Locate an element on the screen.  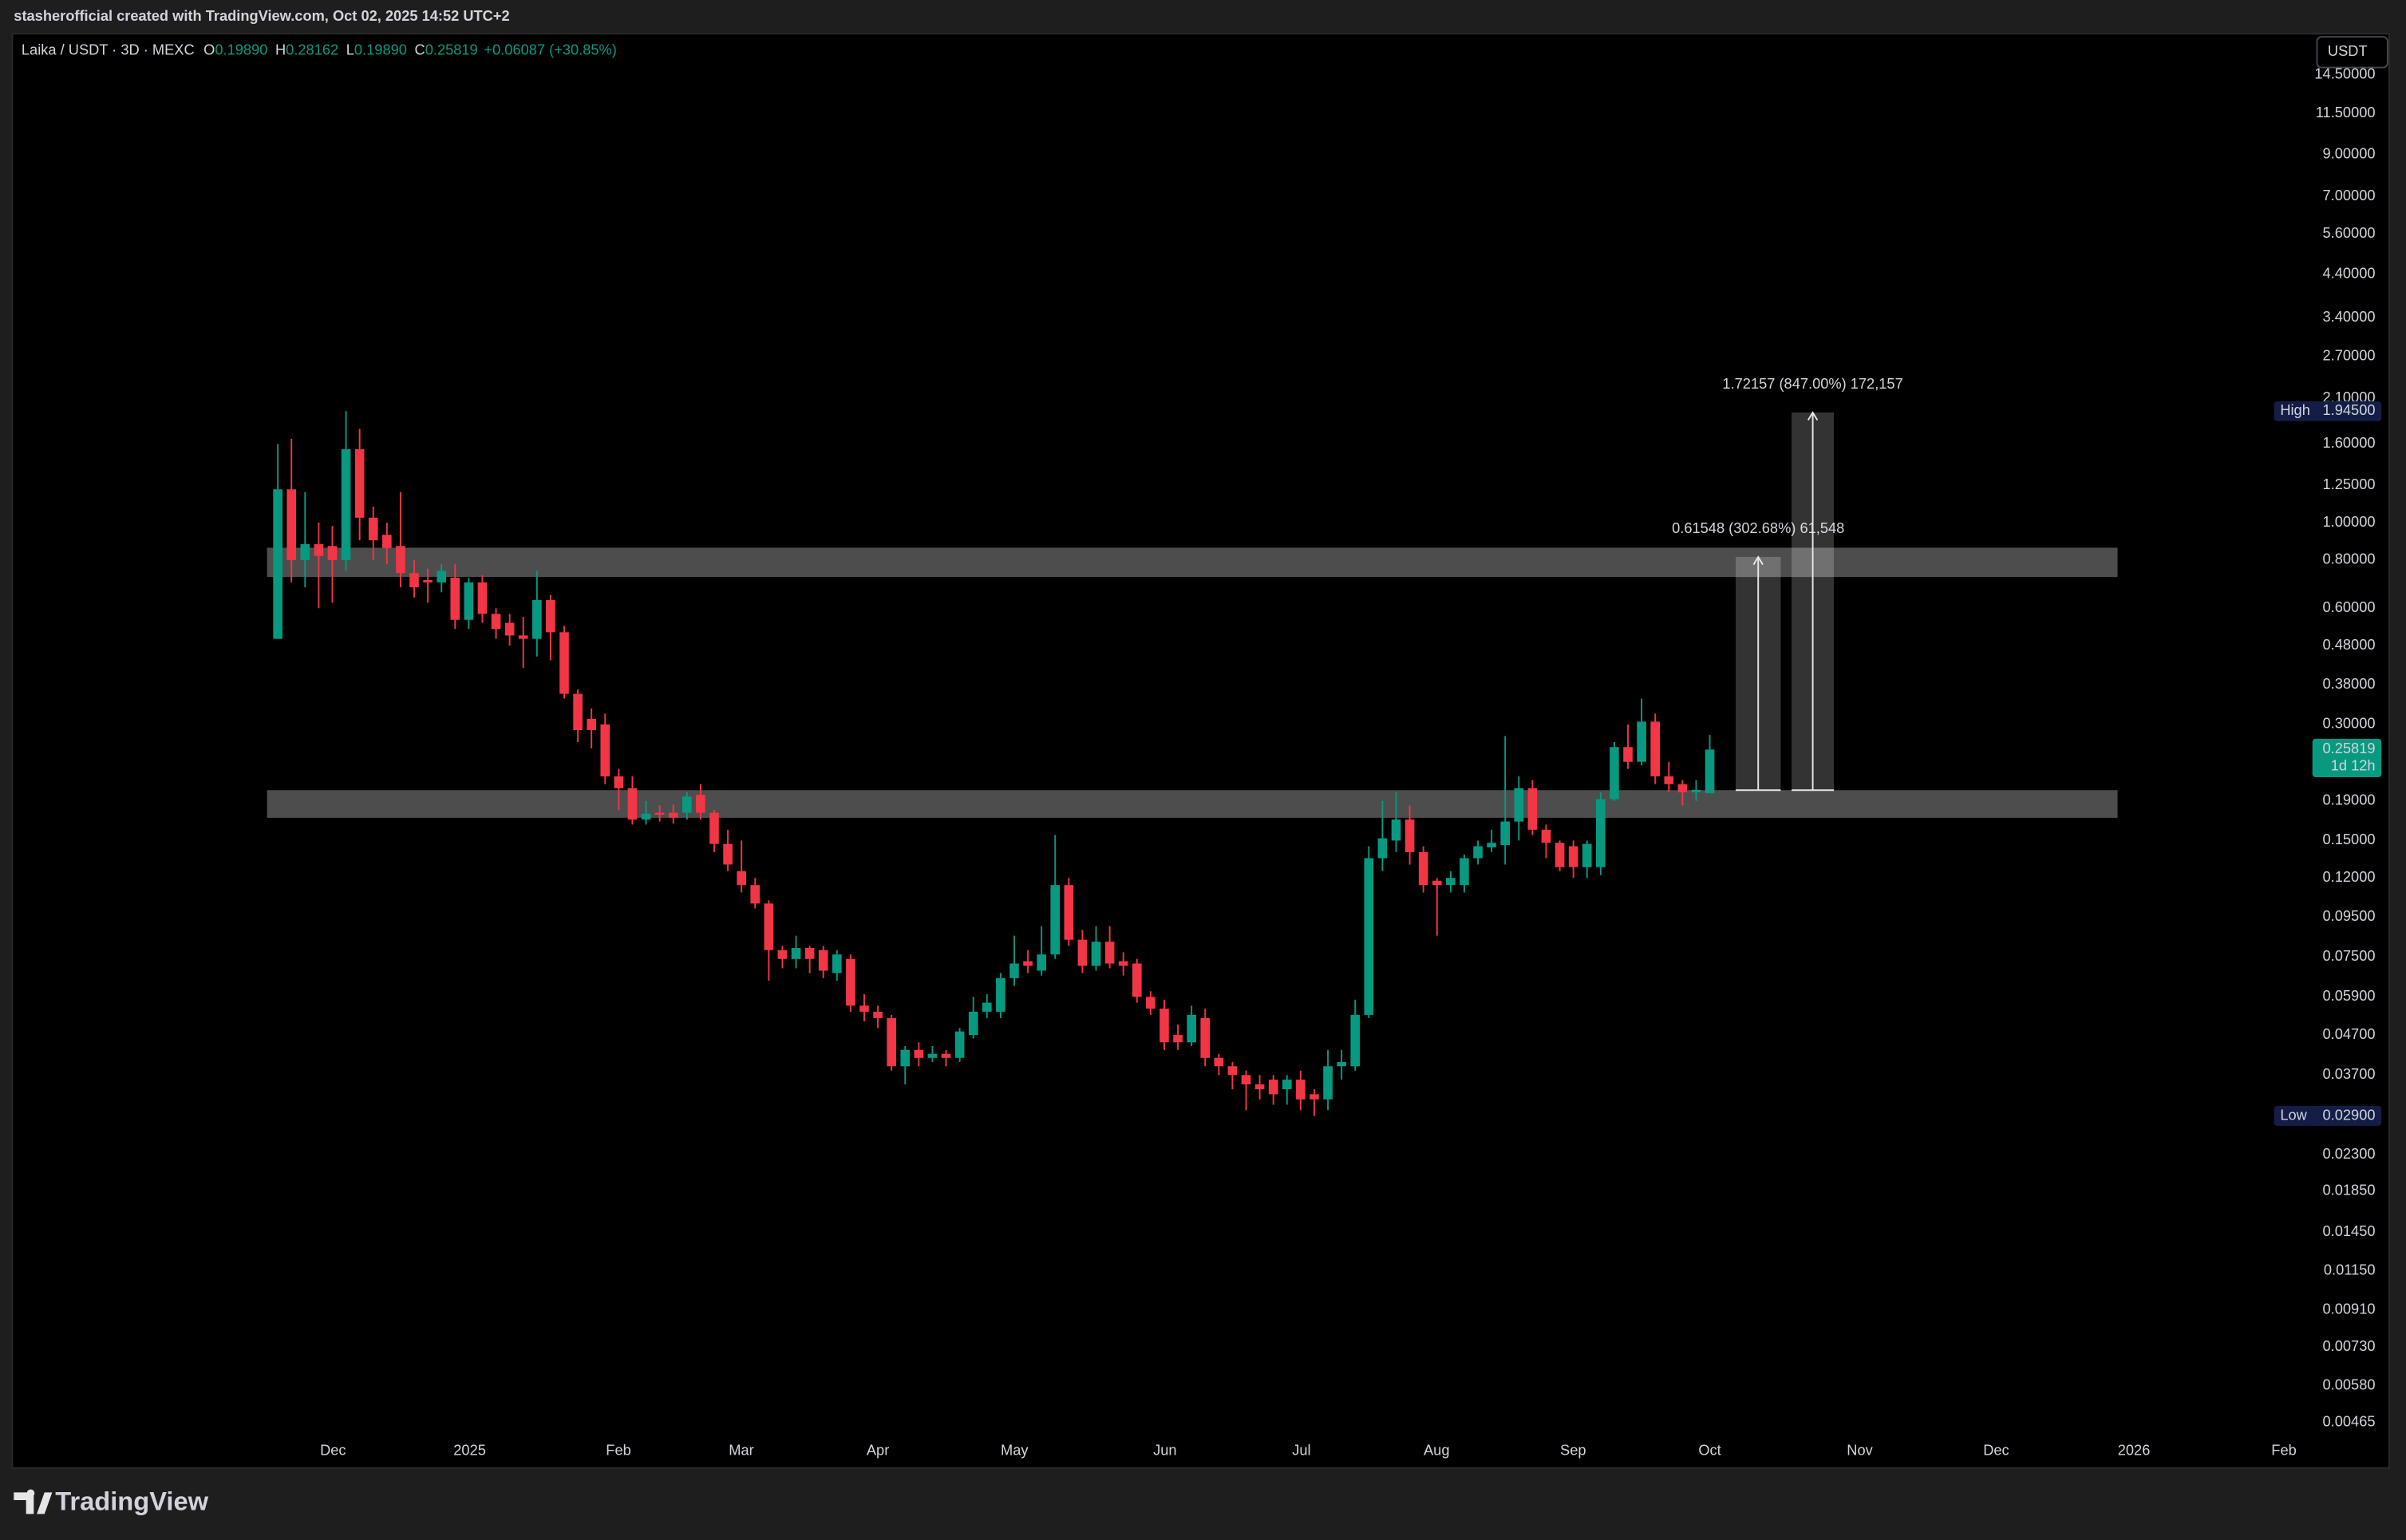
measure-label: 1.72157 (847.00%) 172,157 is located at coordinates (1812, 383).